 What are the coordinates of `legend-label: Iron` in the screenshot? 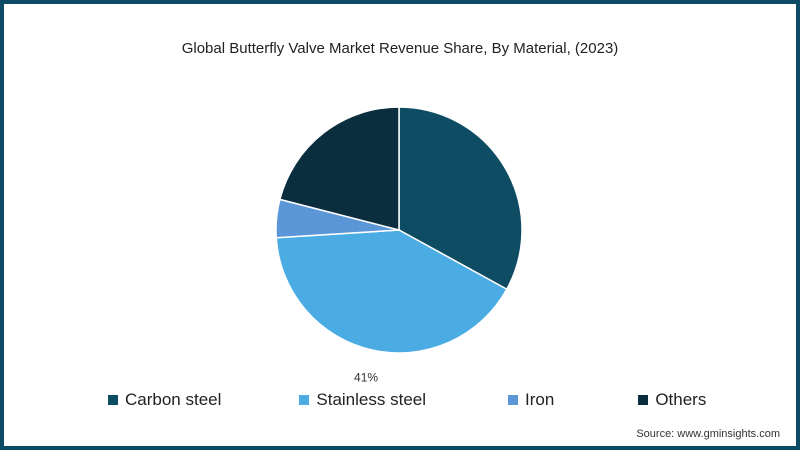 It's located at (540, 399).